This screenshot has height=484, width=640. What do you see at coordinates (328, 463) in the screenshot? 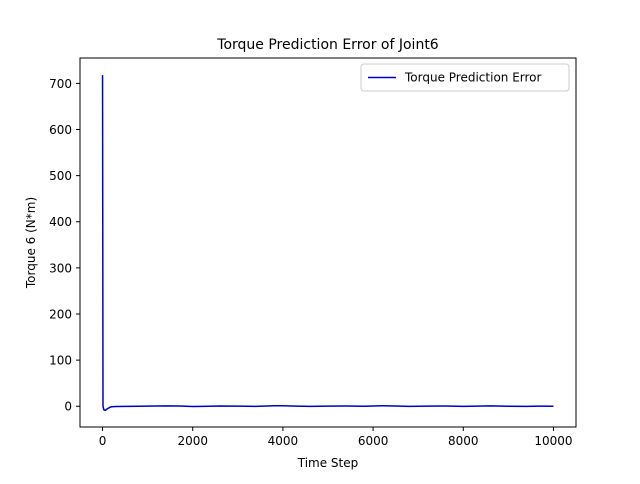
I see `x-axis-label: Time Step` at bounding box center [328, 463].